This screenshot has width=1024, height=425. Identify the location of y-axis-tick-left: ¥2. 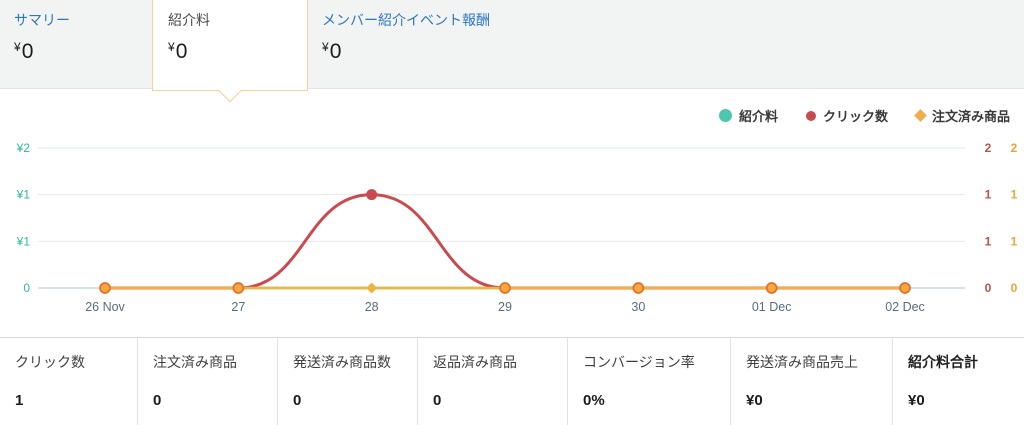
(23, 148).